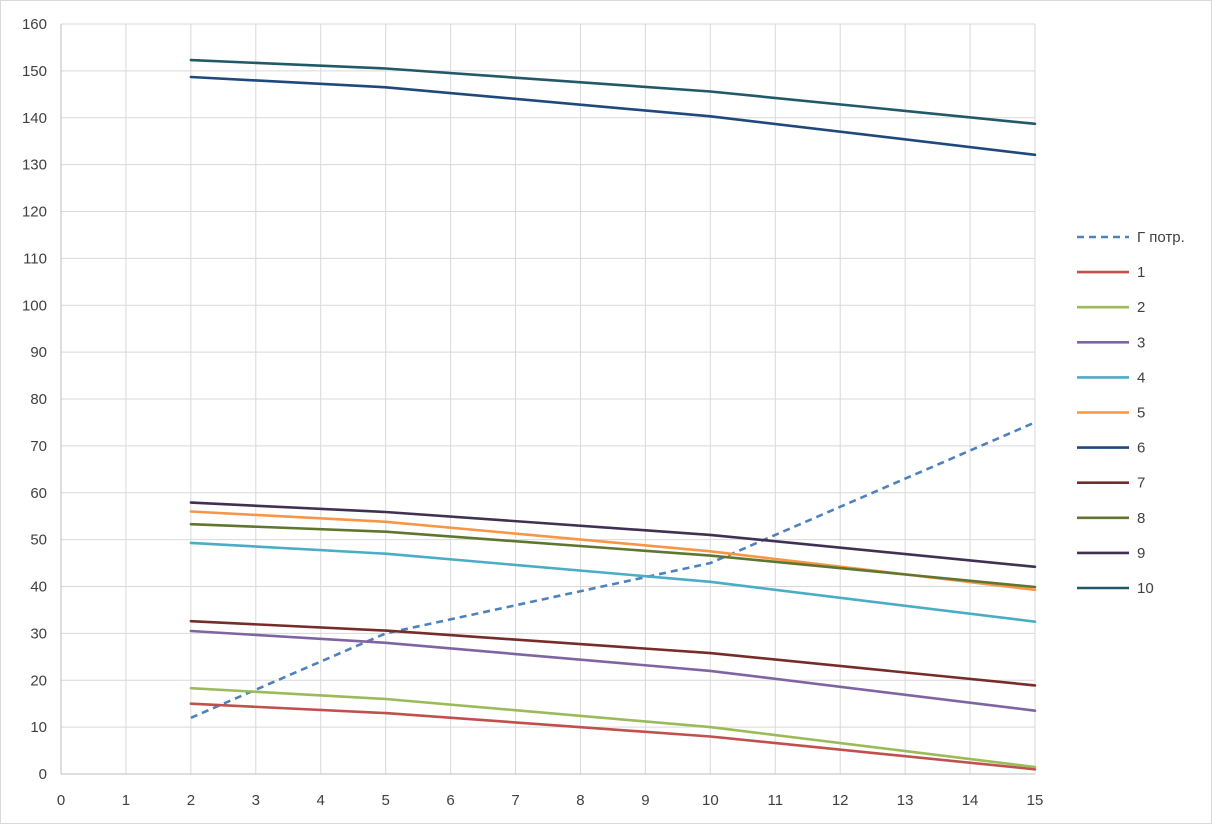 The image size is (1212, 824). I want to click on x-tick-label: 12, so click(840, 800).